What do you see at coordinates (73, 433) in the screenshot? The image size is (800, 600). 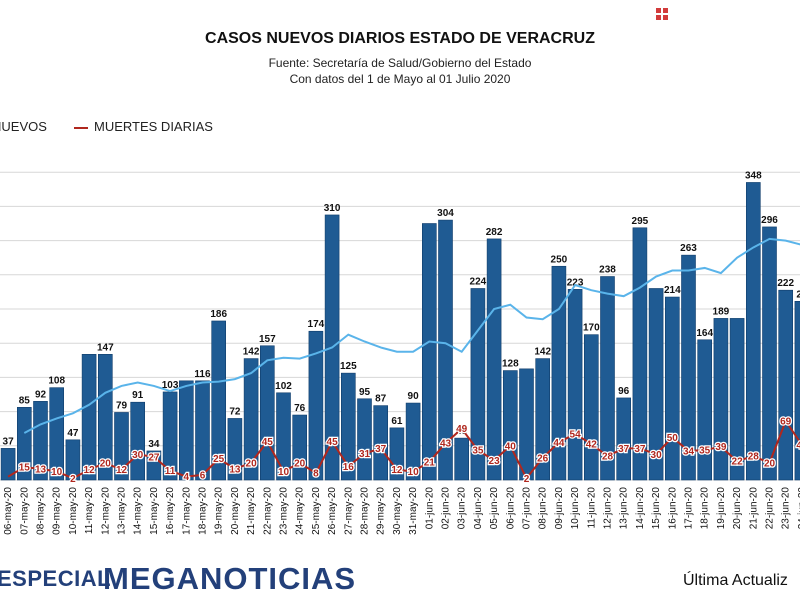 I see `bar-value-label: 47` at bounding box center [73, 433].